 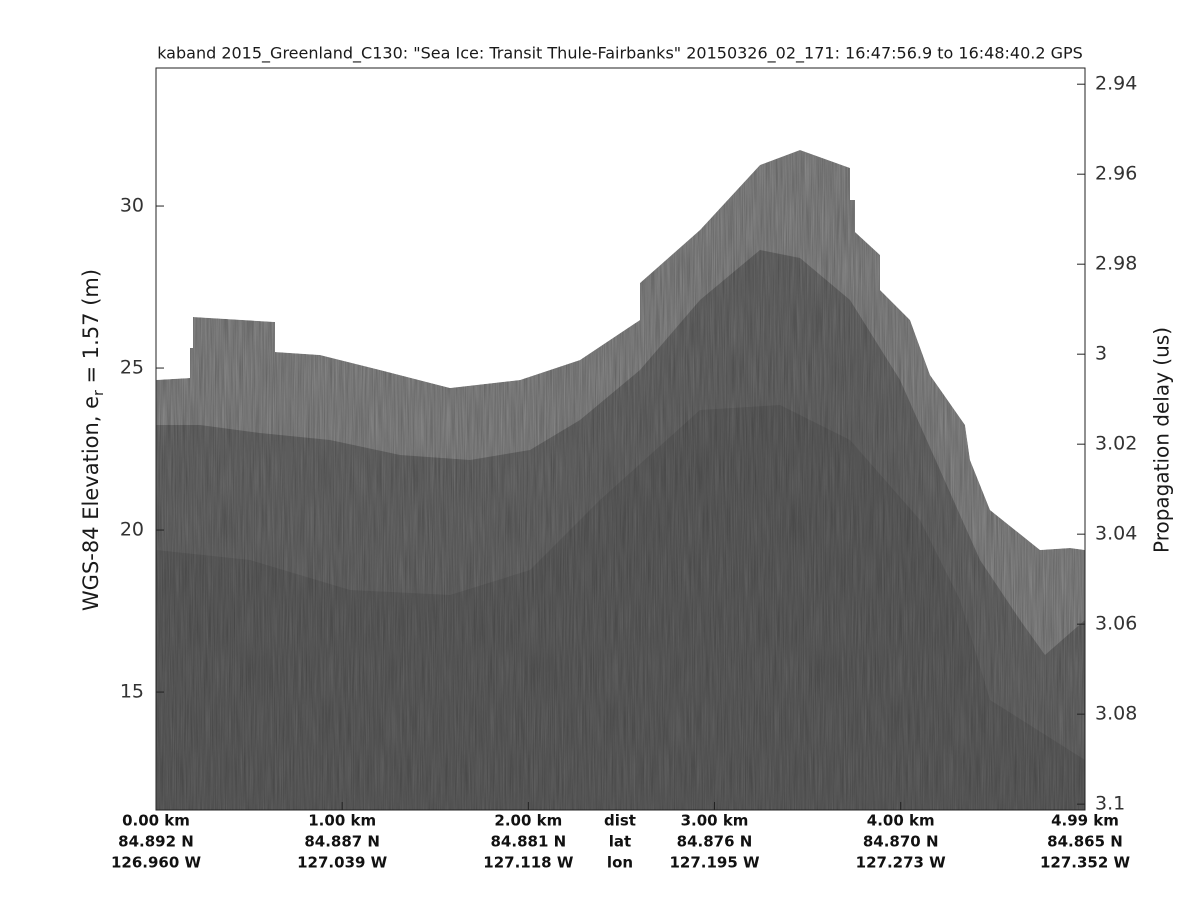 What do you see at coordinates (901, 863) in the screenshot?
I see `x-tick-lon: 127.273 W` at bounding box center [901, 863].